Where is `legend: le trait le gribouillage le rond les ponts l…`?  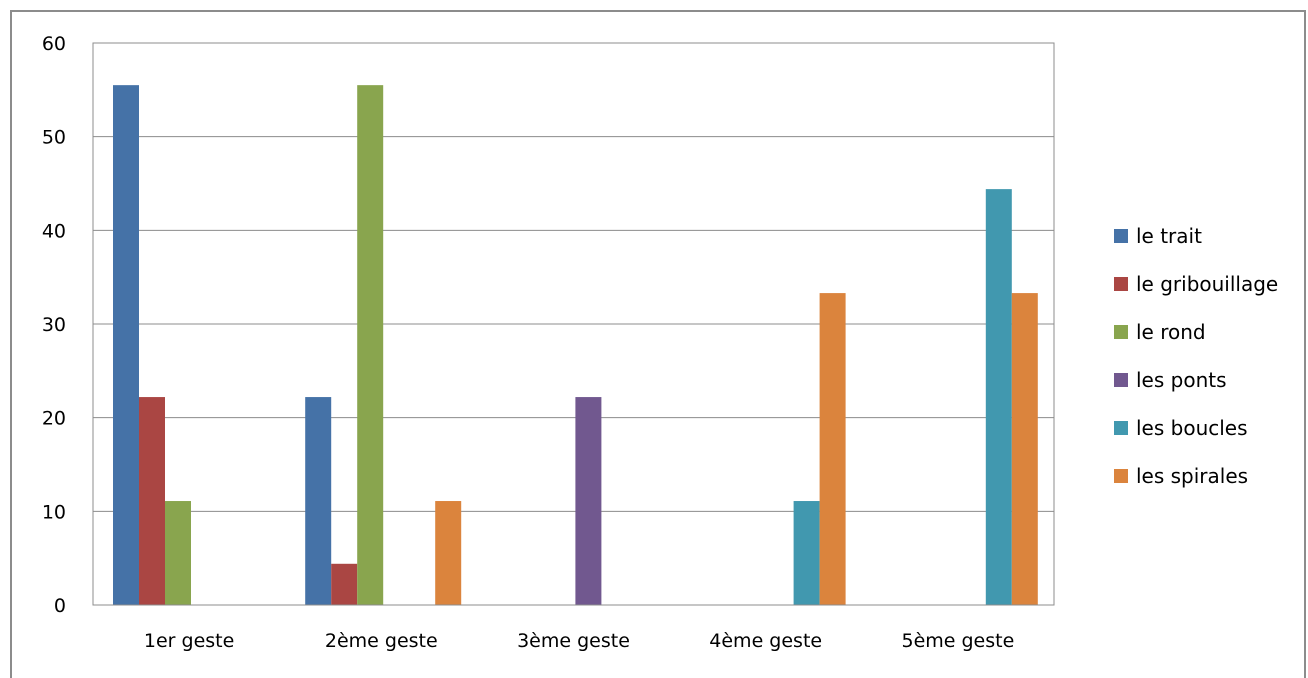 legend: le trait le gribouillage le rond les ponts l… is located at coordinates (1196, 356).